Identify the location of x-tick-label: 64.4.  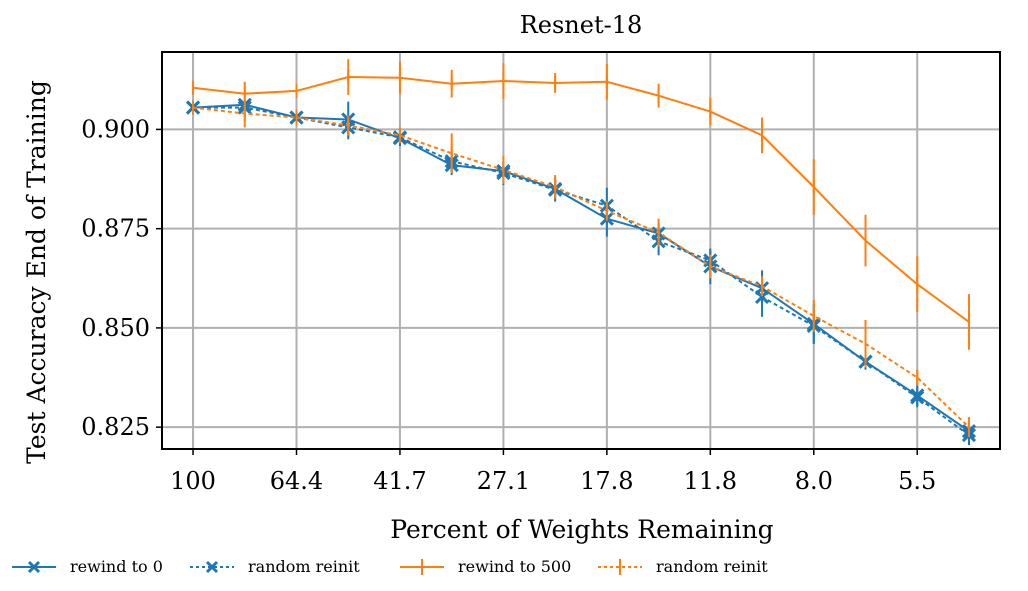
(296, 481).